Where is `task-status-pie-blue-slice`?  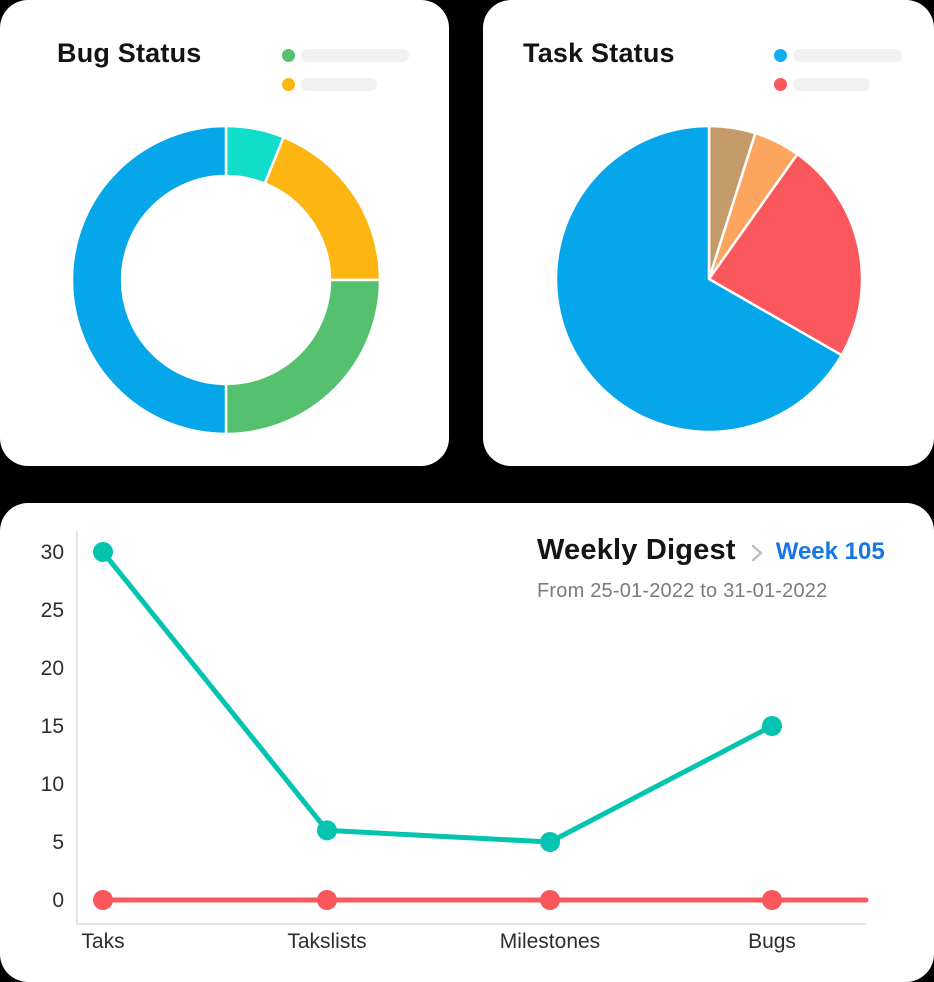
task-status-pie-blue-slice is located at coordinates (698, 279).